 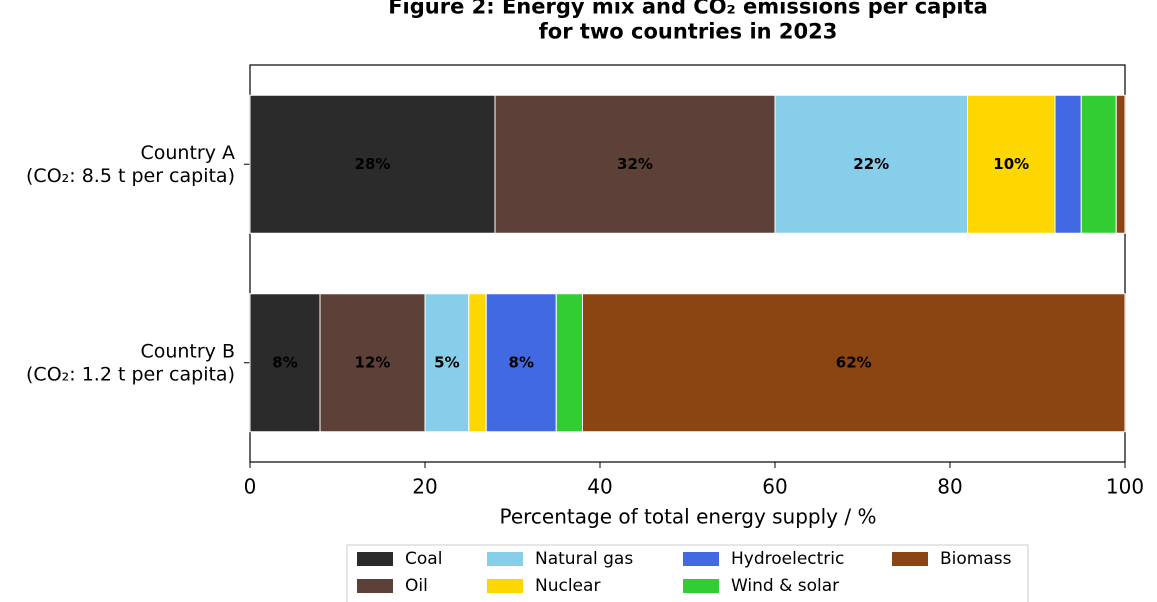 I want to click on data-label: 12%, so click(x=373, y=362).